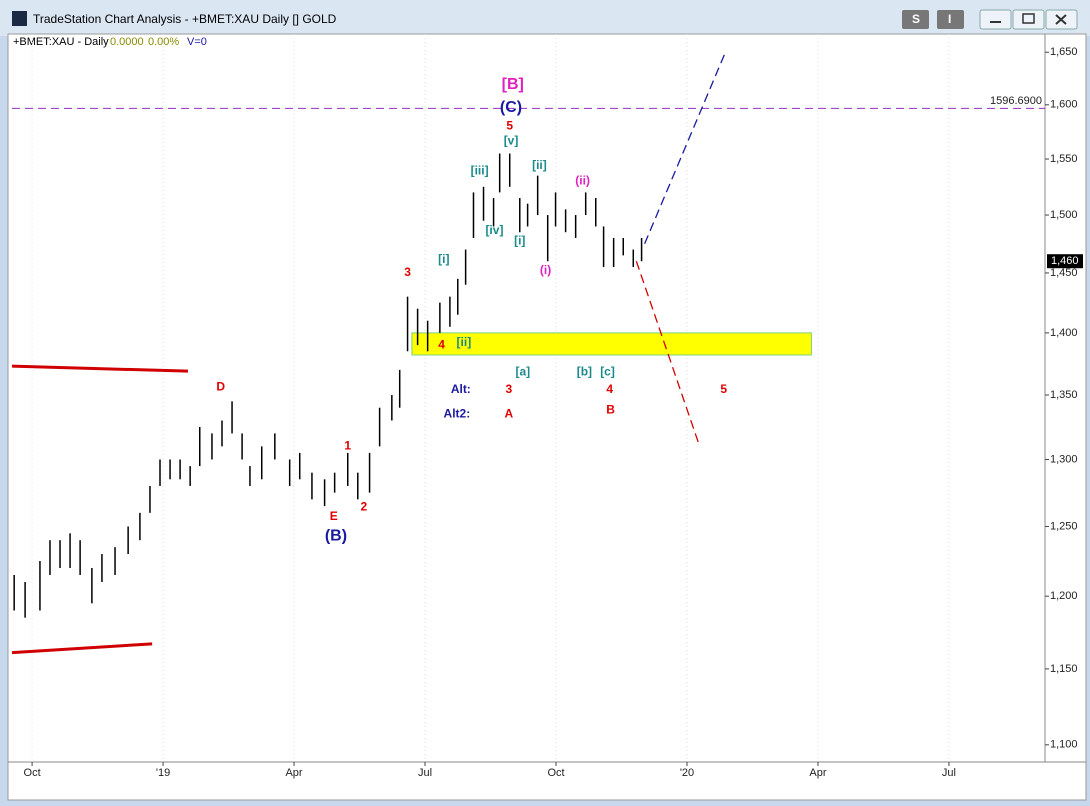  Describe the element at coordinates (584, 372) in the screenshot. I see `wave-label: [b]` at that location.